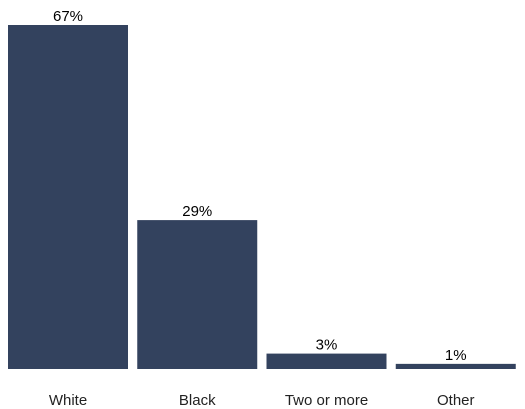 This screenshot has width=525, height=409. What do you see at coordinates (456, 355) in the screenshot?
I see `data-label-other: 1%` at bounding box center [456, 355].